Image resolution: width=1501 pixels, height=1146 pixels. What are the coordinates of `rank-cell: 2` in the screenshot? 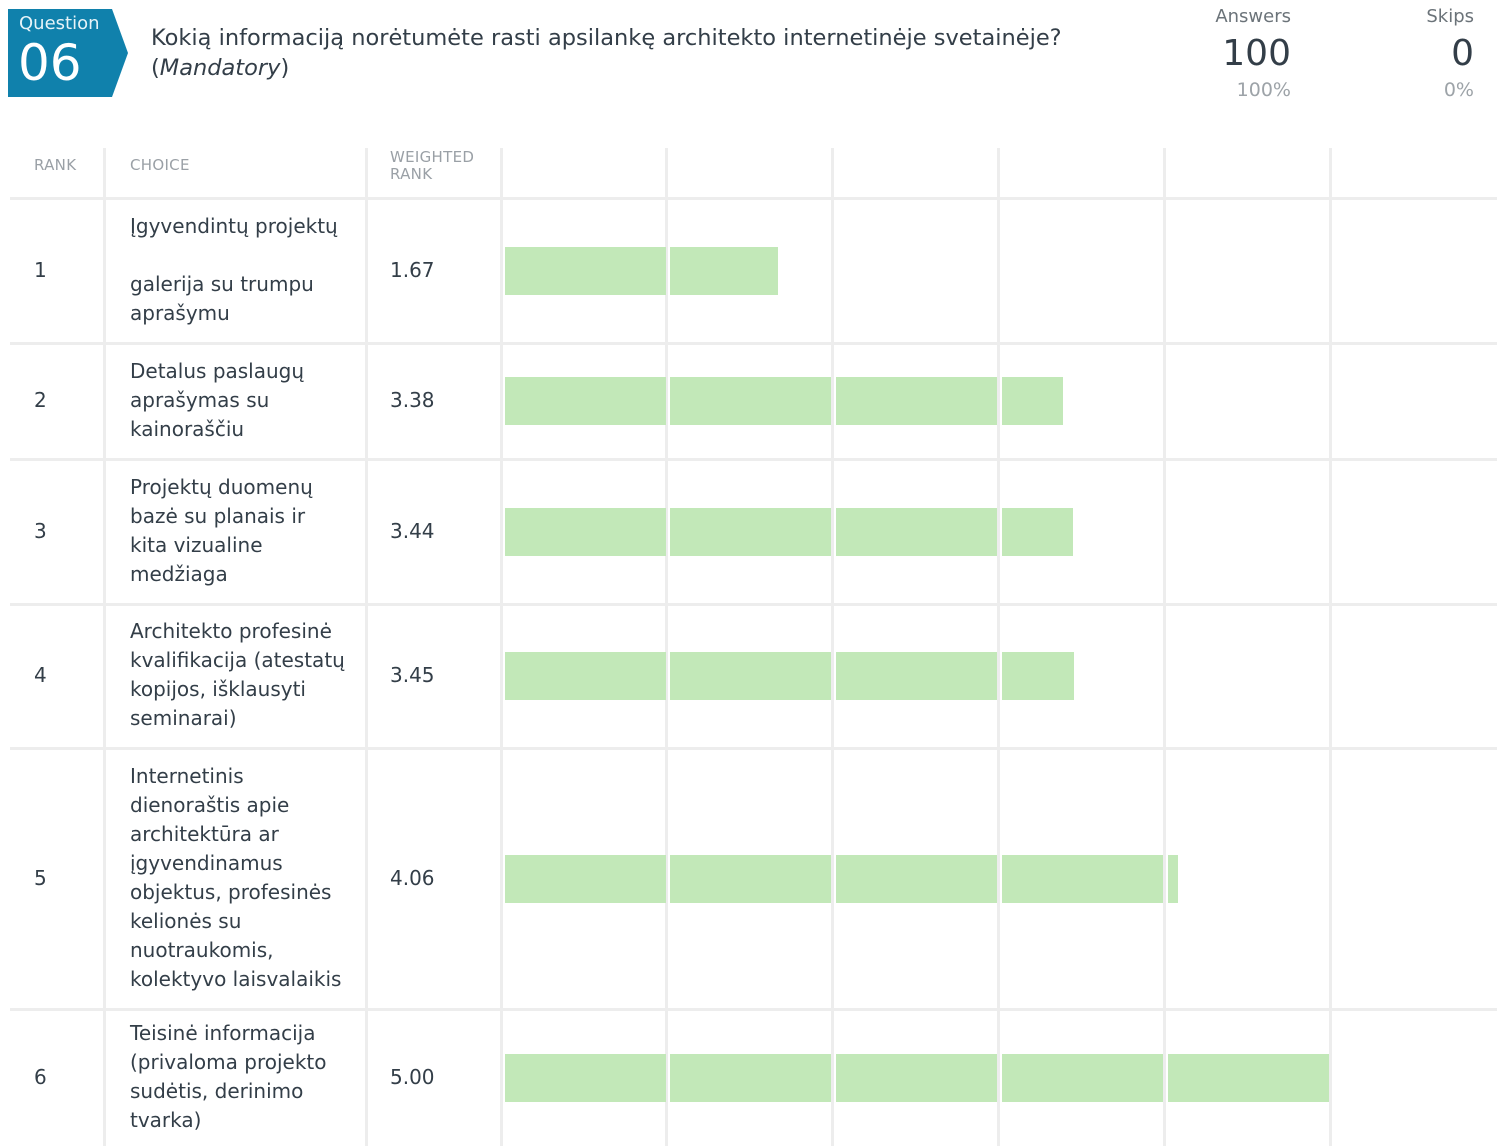 It's located at (40, 400).